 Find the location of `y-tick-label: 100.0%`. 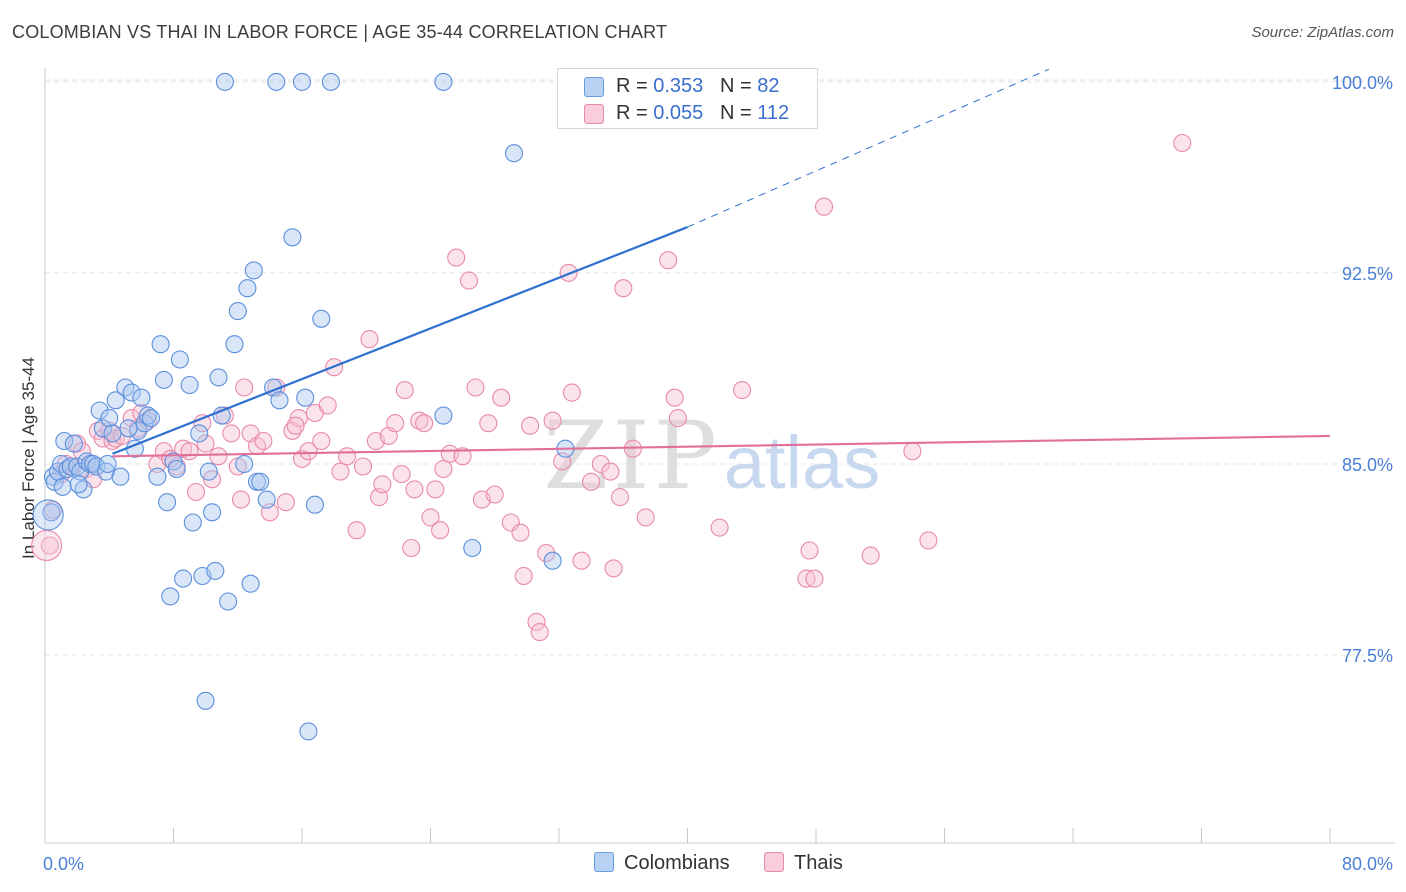

y-tick-label: 100.0% is located at coordinates (1362, 83).